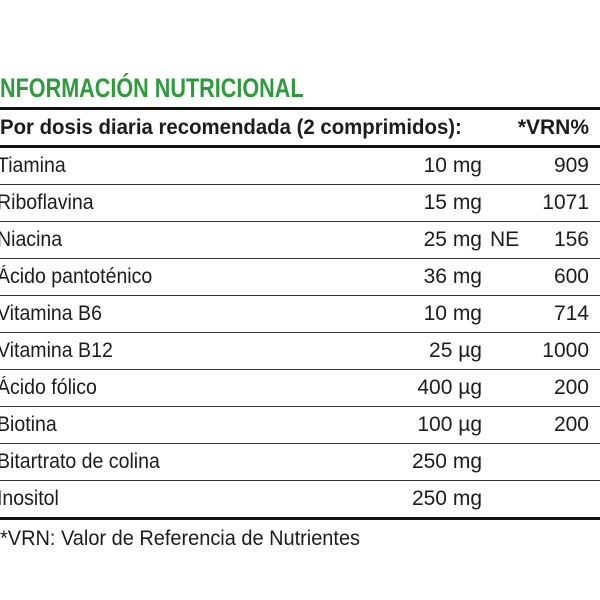 The image size is (600, 600). What do you see at coordinates (455, 350) in the screenshot?
I see `nutrient-amount: 25 µg` at bounding box center [455, 350].